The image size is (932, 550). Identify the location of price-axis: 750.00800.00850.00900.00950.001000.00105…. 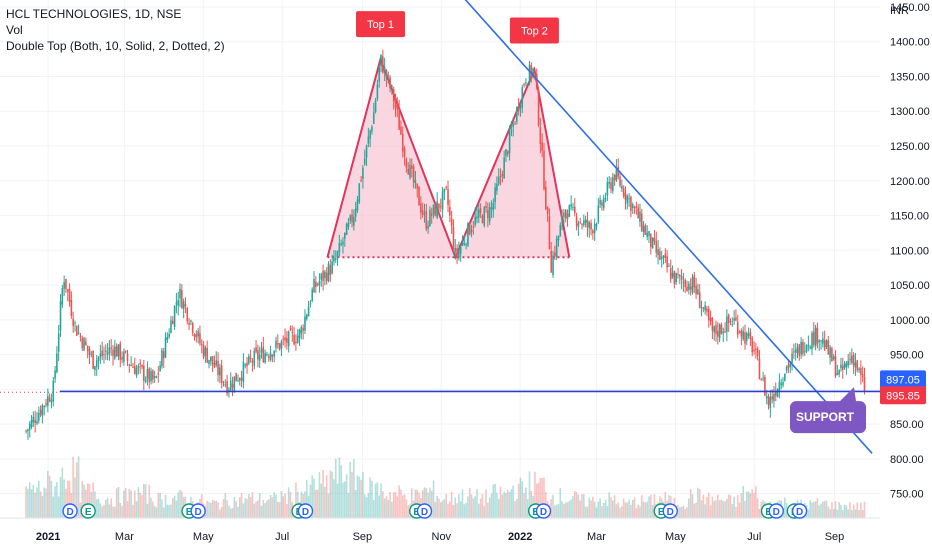
(906, 275).